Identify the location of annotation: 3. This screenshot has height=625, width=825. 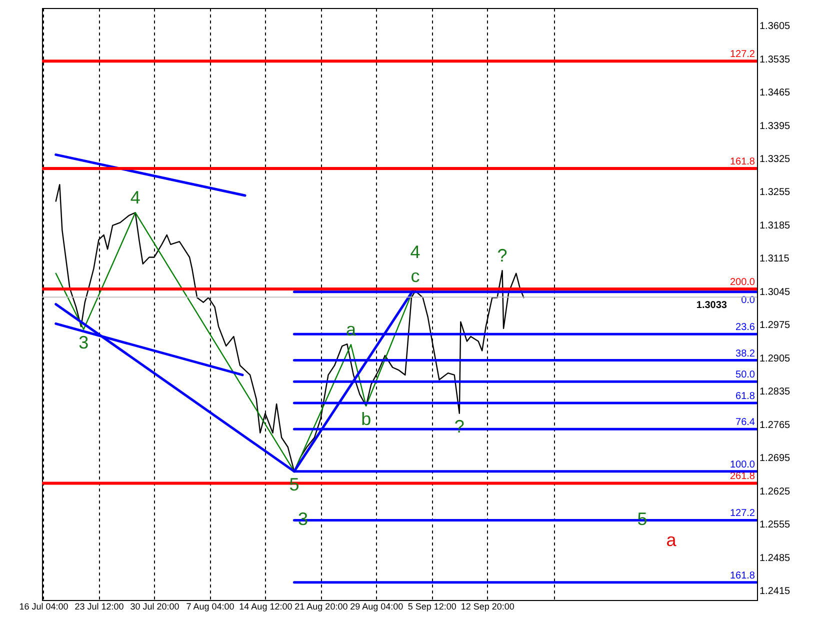
(83, 342).